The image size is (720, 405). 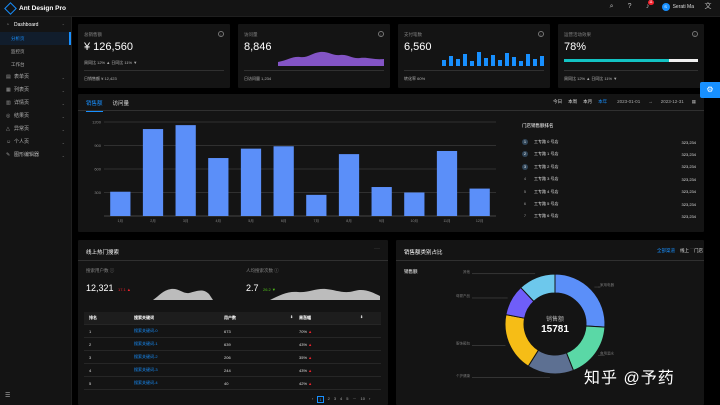 I want to click on column-header: 周涨幅 ⇕, so click(x=334, y=318).